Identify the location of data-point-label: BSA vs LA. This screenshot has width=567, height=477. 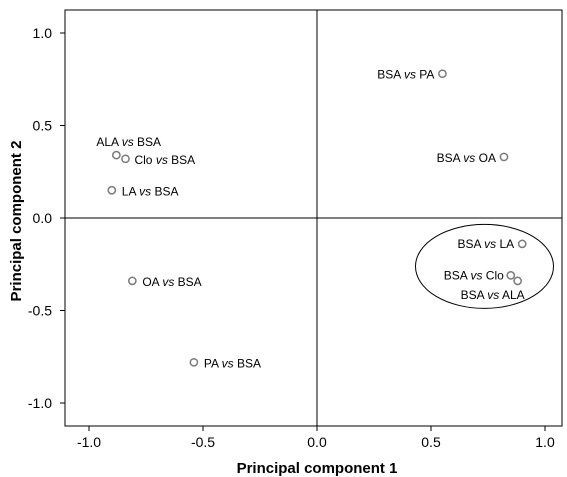
(485, 244).